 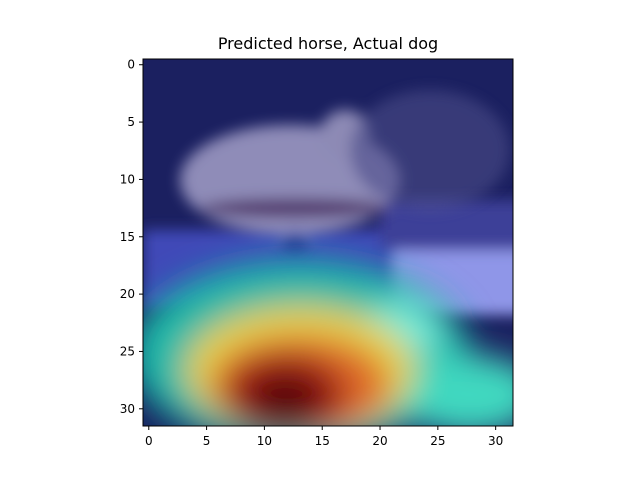 What do you see at coordinates (322, 441) in the screenshot?
I see `x-tick-label: 15` at bounding box center [322, 441].